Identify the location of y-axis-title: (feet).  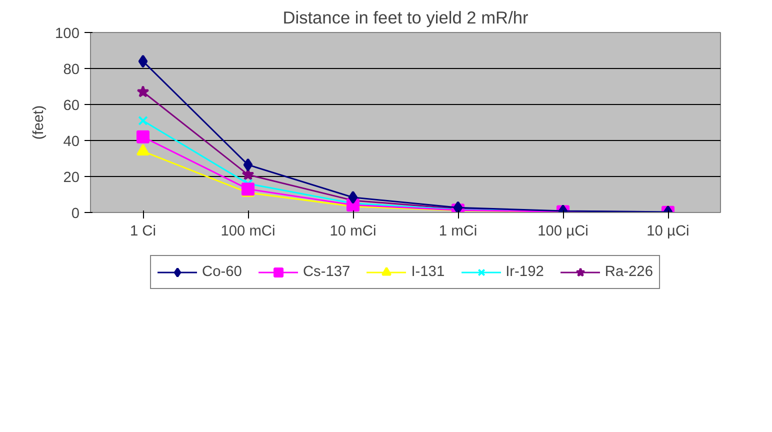
(39, 122).